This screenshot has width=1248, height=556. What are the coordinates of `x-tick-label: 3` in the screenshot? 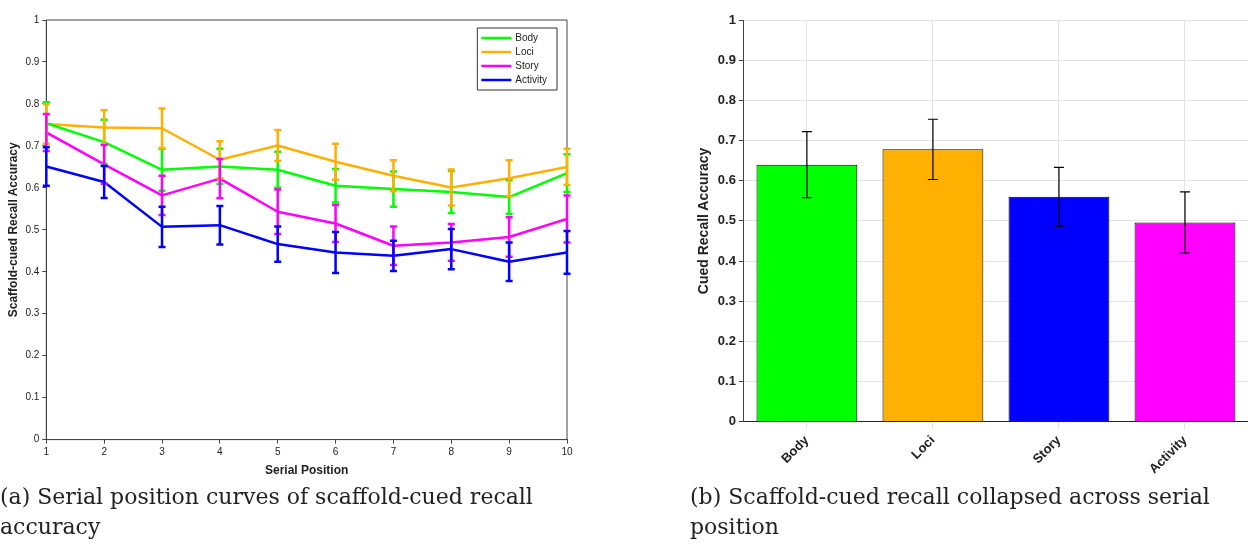 It's located at (162, 452).